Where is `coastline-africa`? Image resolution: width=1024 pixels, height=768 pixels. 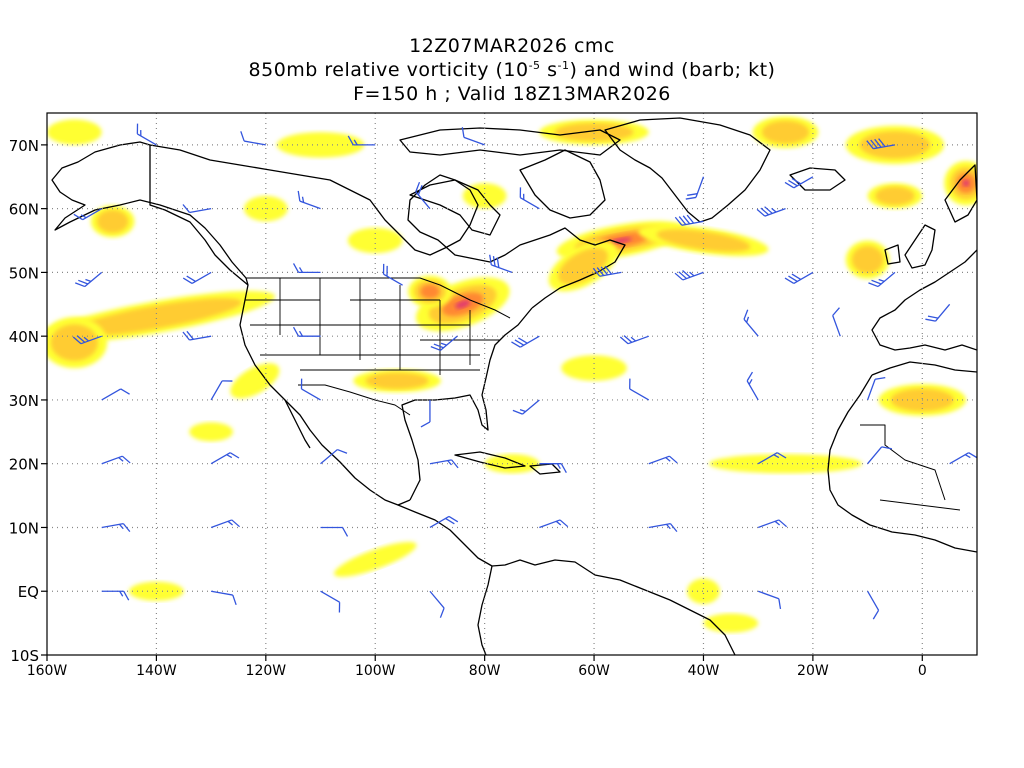
coastline-africa is located at coordinates (902, 463).